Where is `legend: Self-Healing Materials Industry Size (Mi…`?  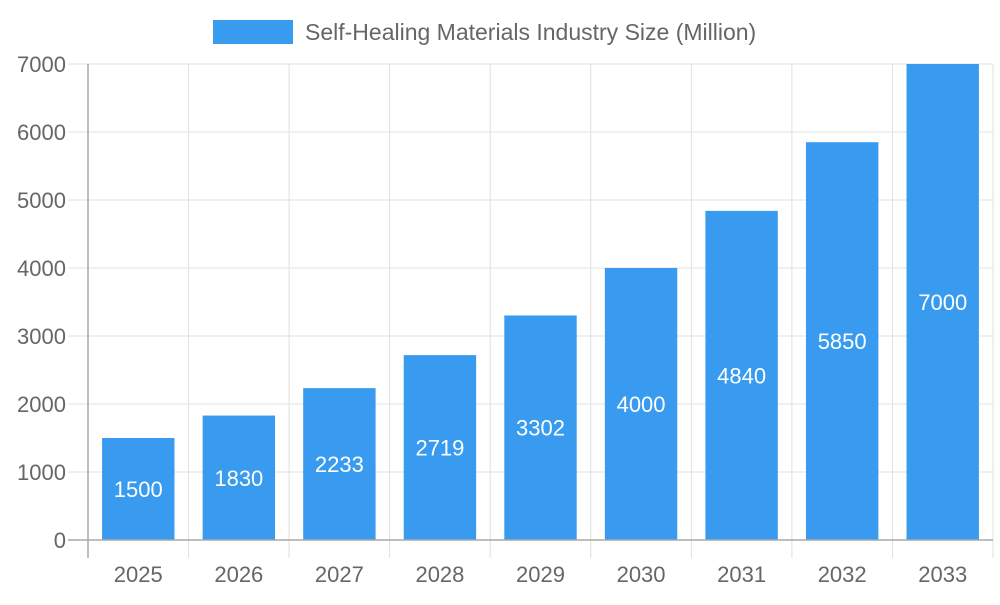 legend: Self-Healing Materials Industry Size (Mi… is located at coordinates (484, 32).